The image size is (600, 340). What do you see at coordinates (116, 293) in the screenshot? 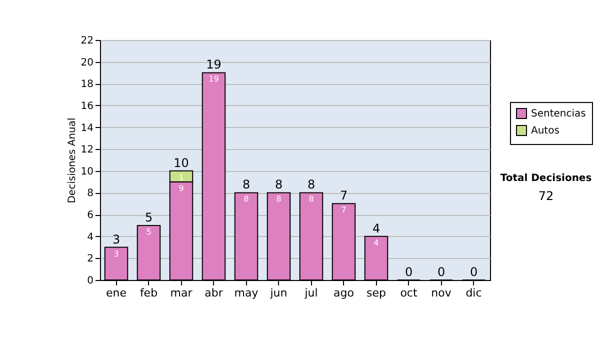
I see `x-tick-label: ene` at bounding box center [116, 293].